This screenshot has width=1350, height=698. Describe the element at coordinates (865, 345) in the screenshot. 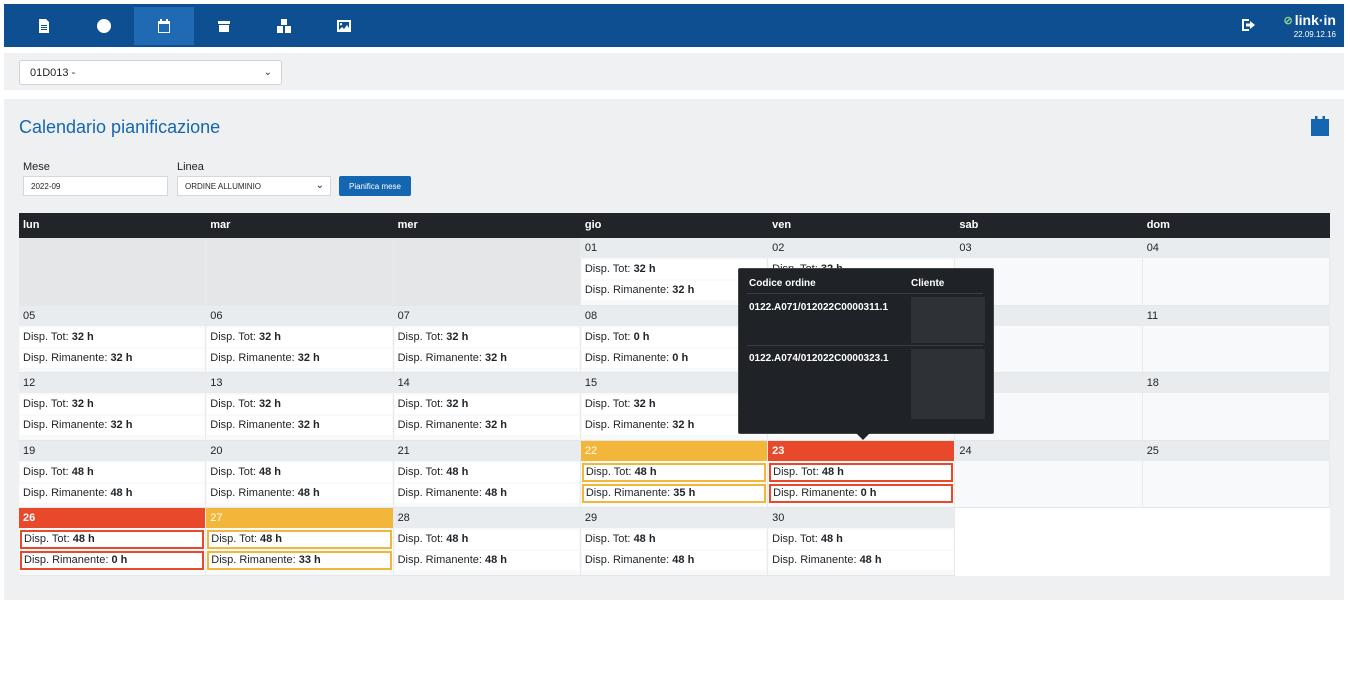

I see `popover-divider` at that location.